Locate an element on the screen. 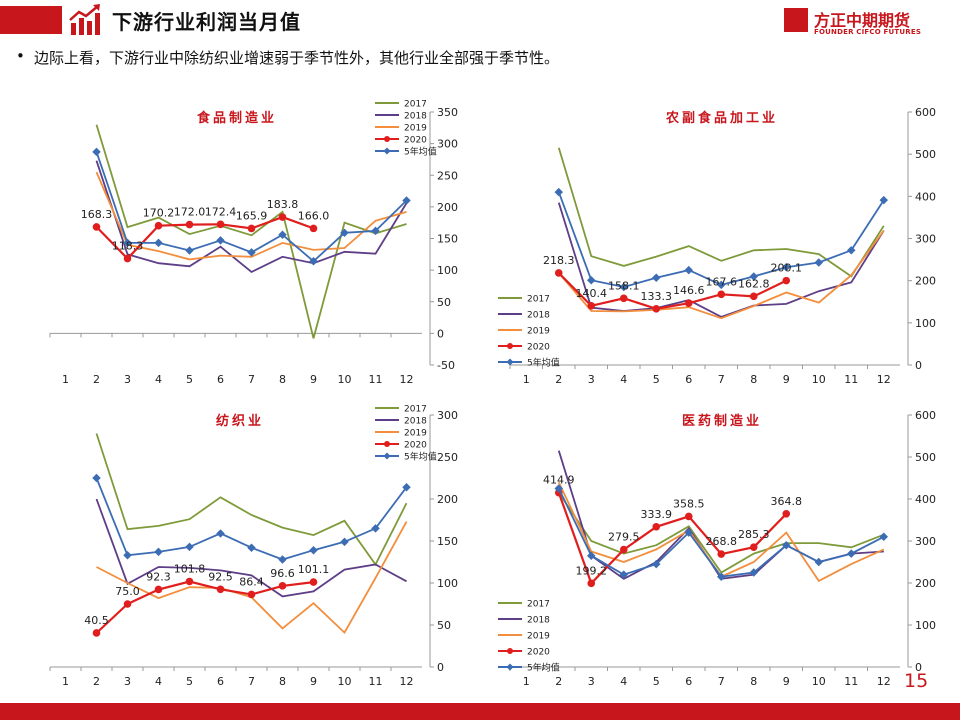 Image resolution: width=960 pixels, height=720 pixels. footer-bar is located at coordinates (480, 711).